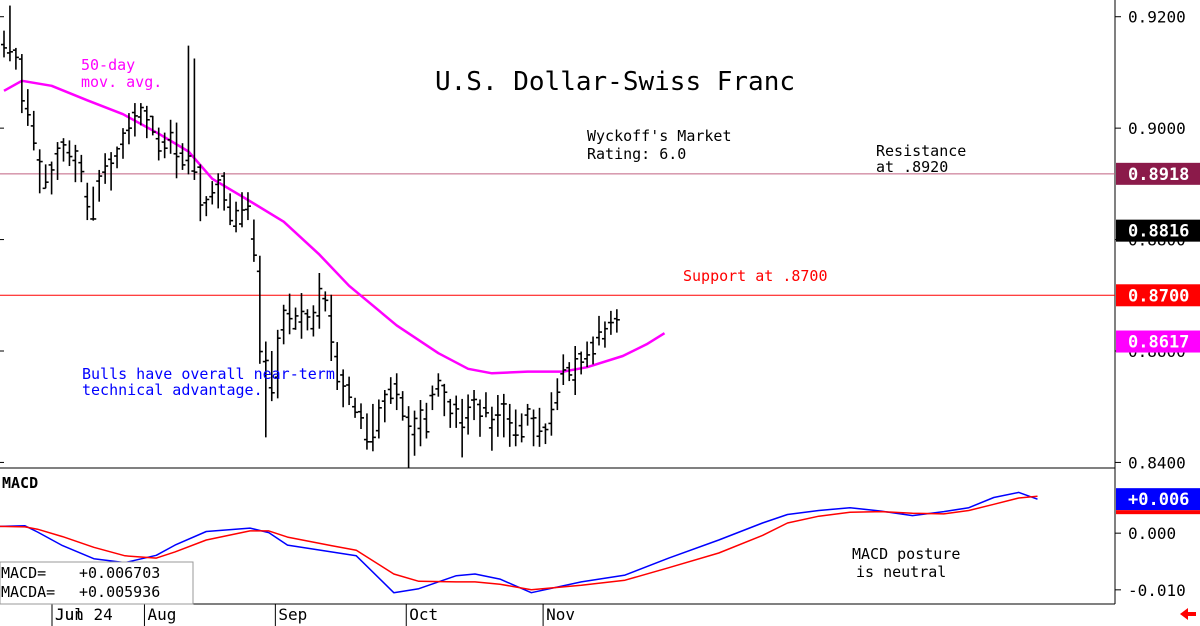 The image size is (1200, 626). Describe the element at coordinates (659, 136) in the screenshot. I see `wyckoff-line1: Wyckoff's Market` at that location.